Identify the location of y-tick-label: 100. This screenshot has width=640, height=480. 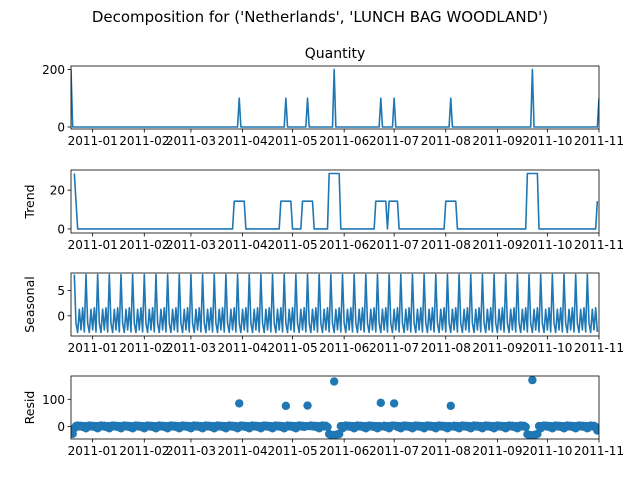
(53, 400).